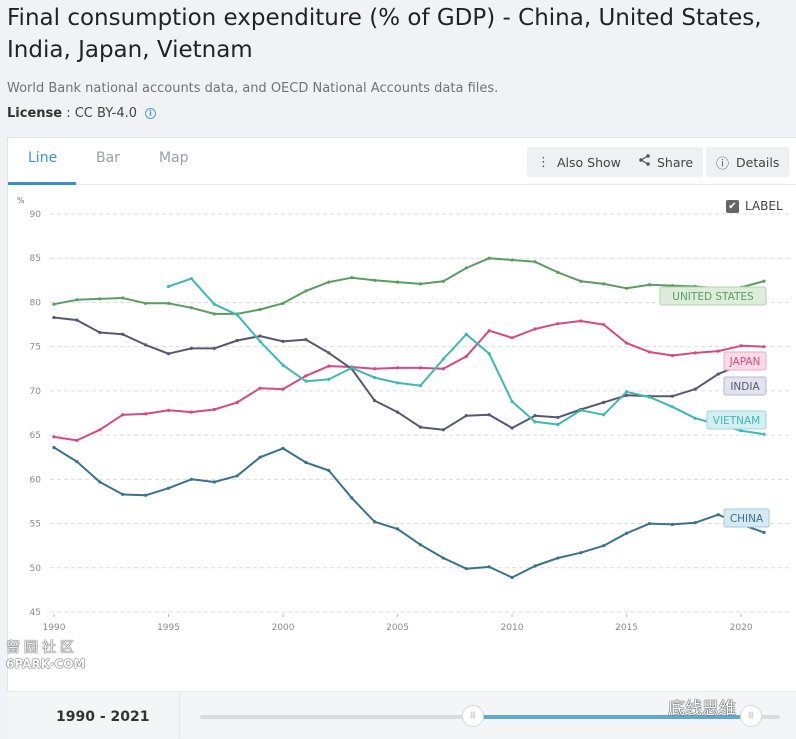 This screenshot has width=796, height=739. I want to click on series-line-india, so click(409, 373).